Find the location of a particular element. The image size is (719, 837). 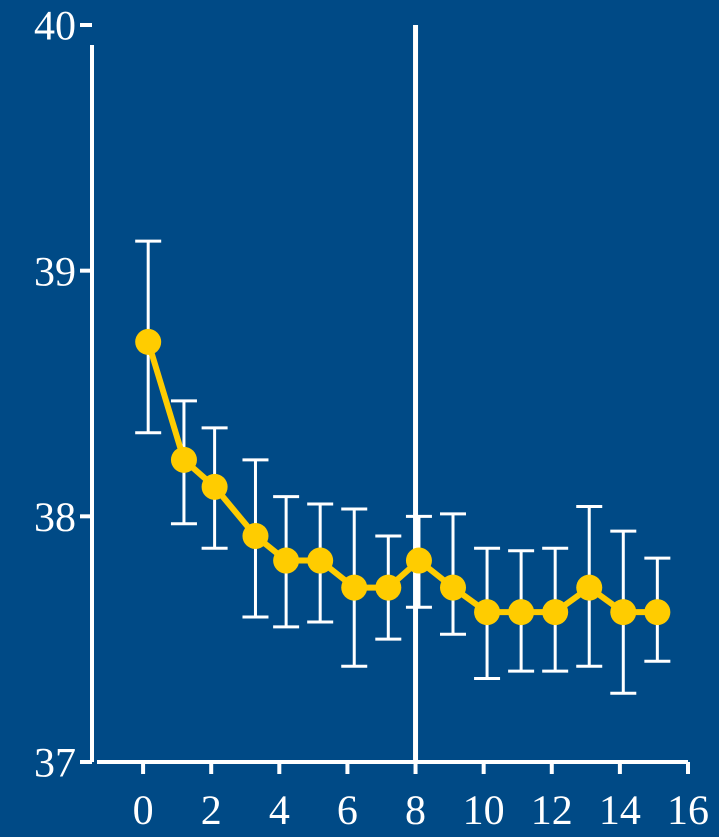

x-tick-label: 2 is located at coordinates (211, 811).